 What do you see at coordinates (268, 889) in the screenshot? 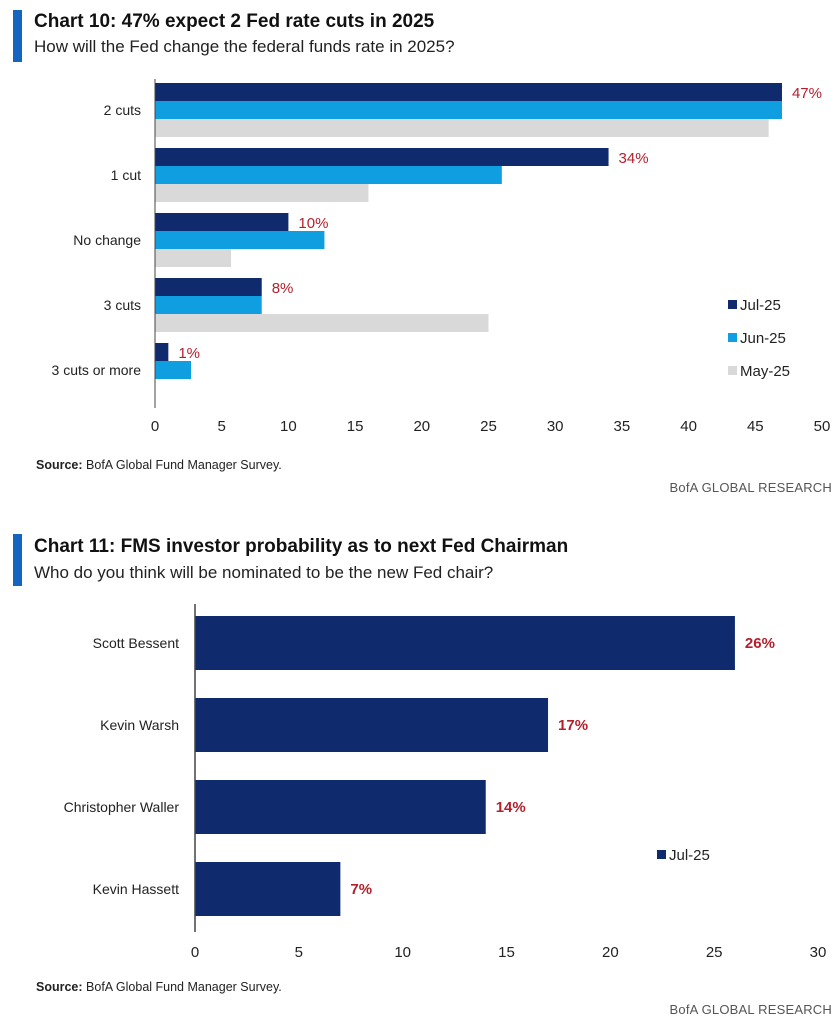
I see `bar-kevin-hassett` at bounding box center [268, 889].